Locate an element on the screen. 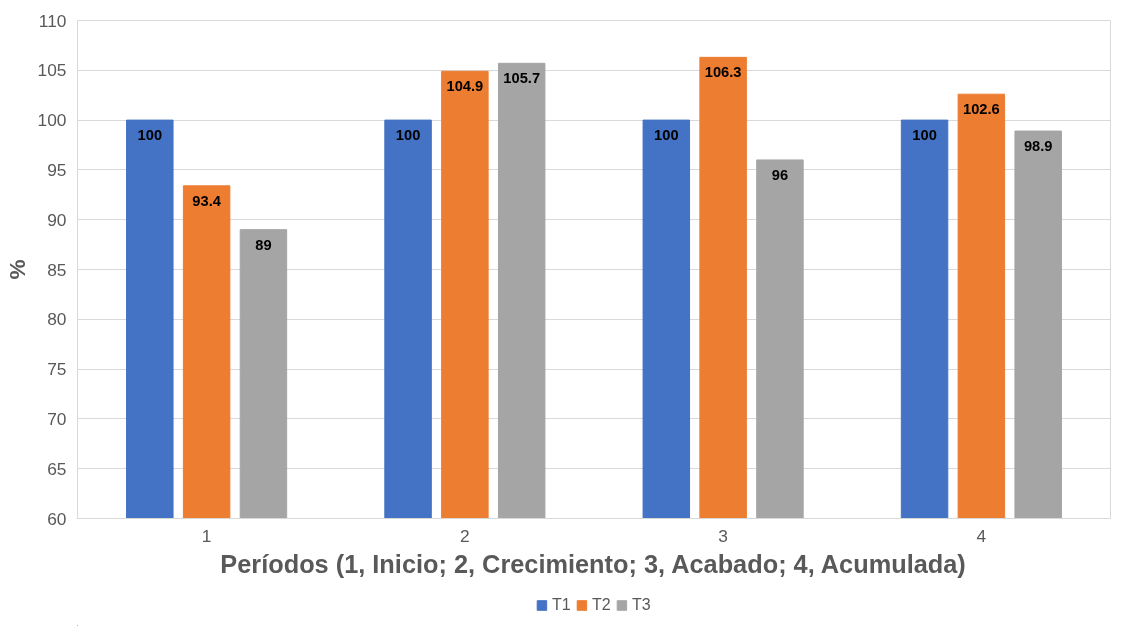 The height and width of the screenshot is (644, 1134). data-label: 96 is located at coordinates (780, 174).